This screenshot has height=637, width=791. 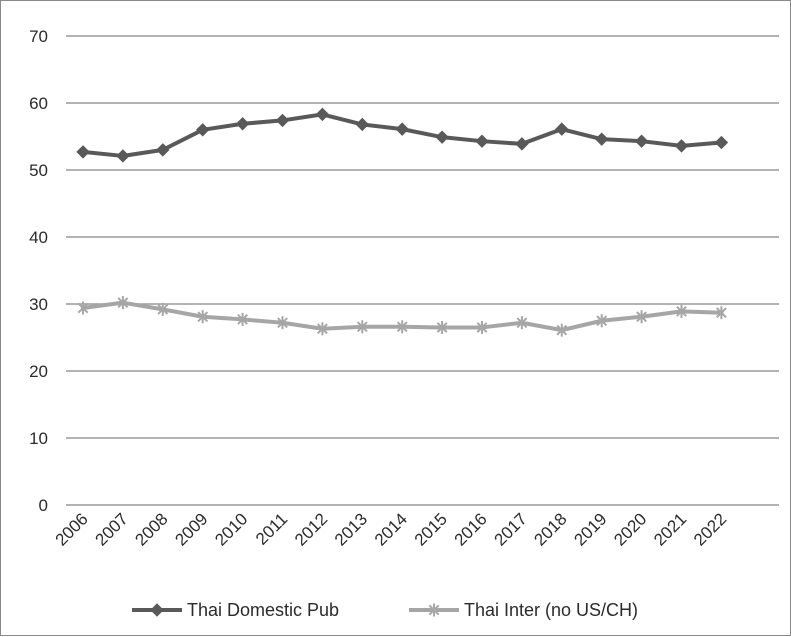 What do you see at coordinates (38, 304) in the screenshot?
I see `y-tick-label: 30` at bounding box center [38, 304].